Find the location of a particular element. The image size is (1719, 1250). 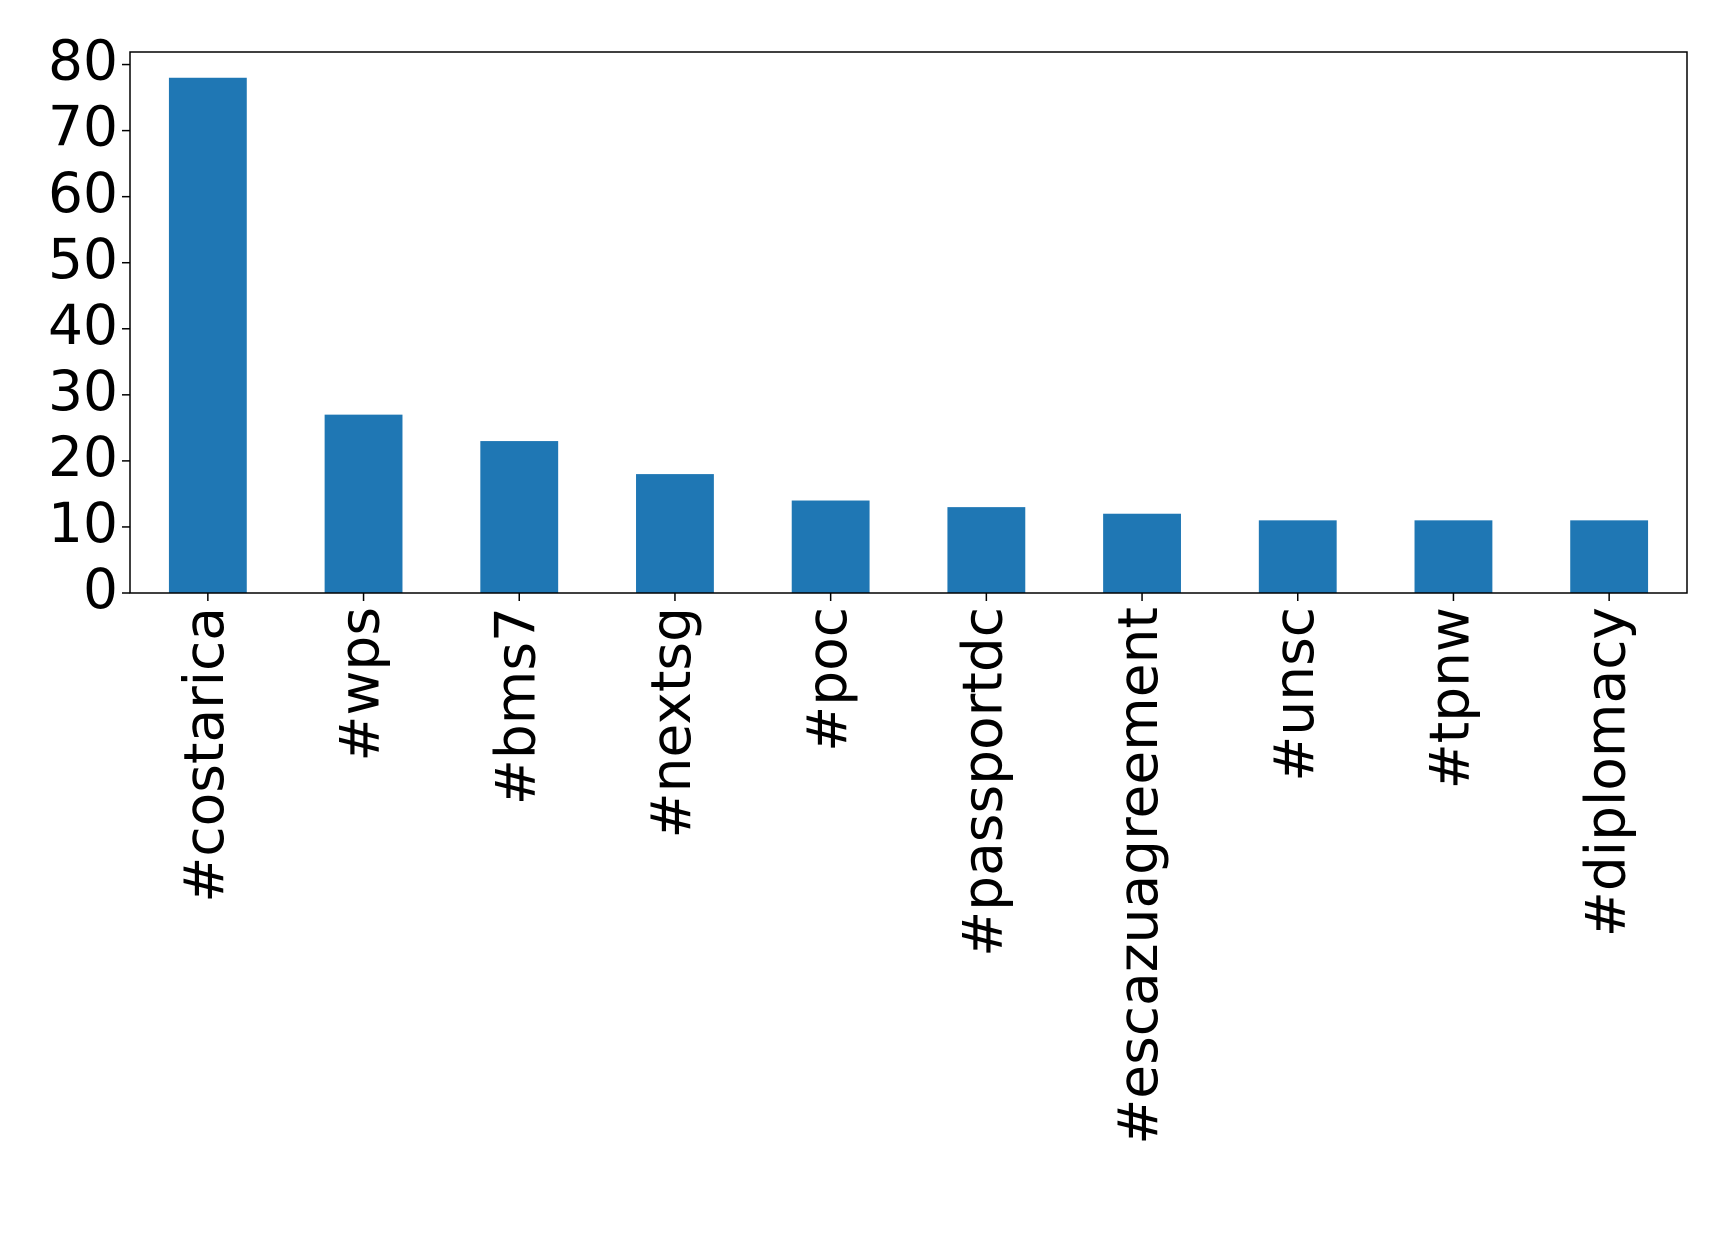

y-tick-label: 80 is located at coordinates (83, 61).